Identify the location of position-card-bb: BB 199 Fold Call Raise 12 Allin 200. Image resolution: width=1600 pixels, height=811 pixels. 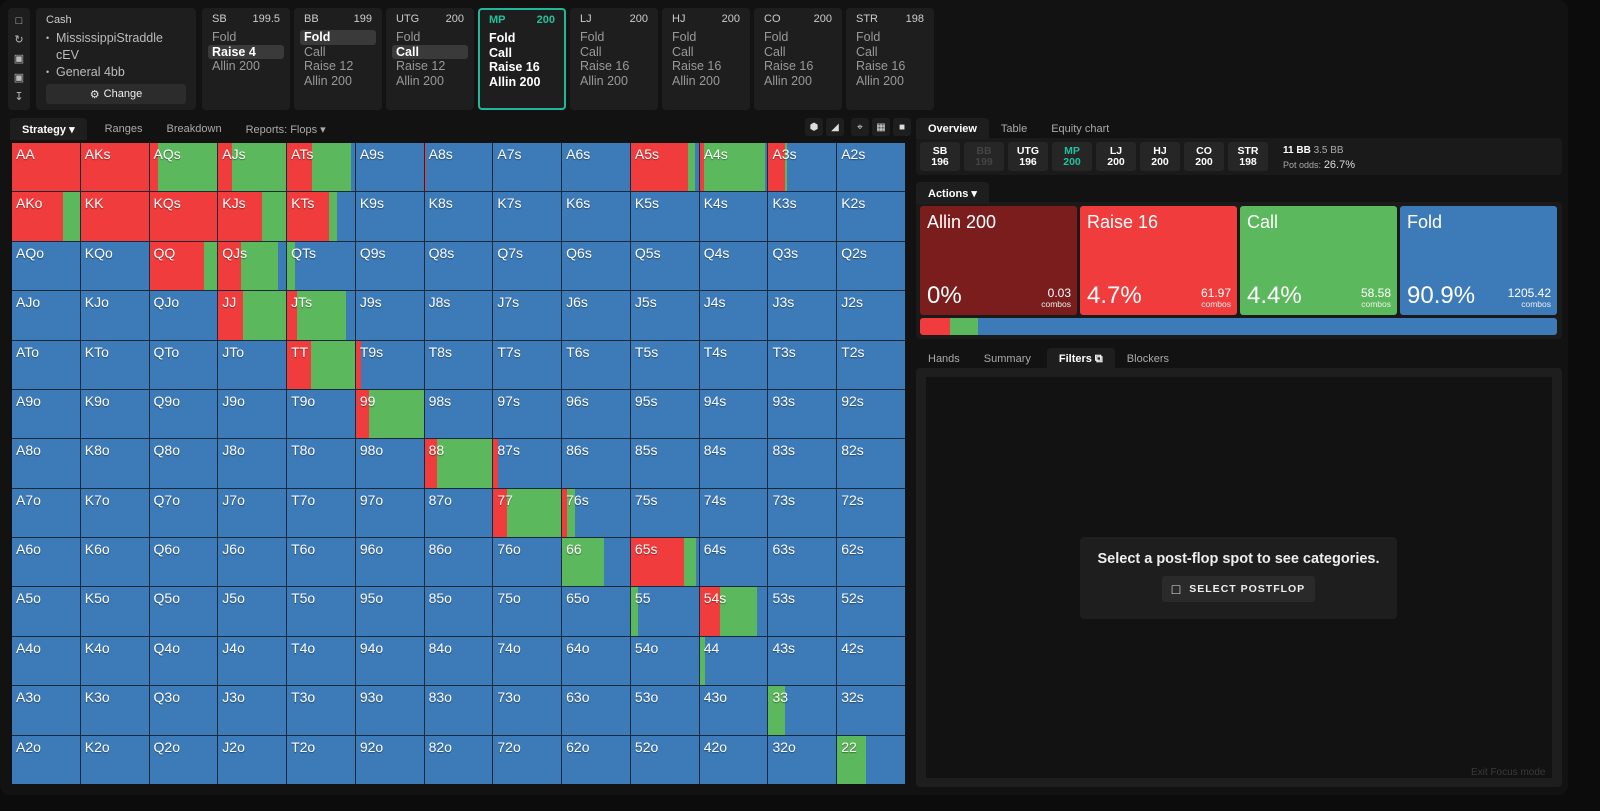
(338, 59).